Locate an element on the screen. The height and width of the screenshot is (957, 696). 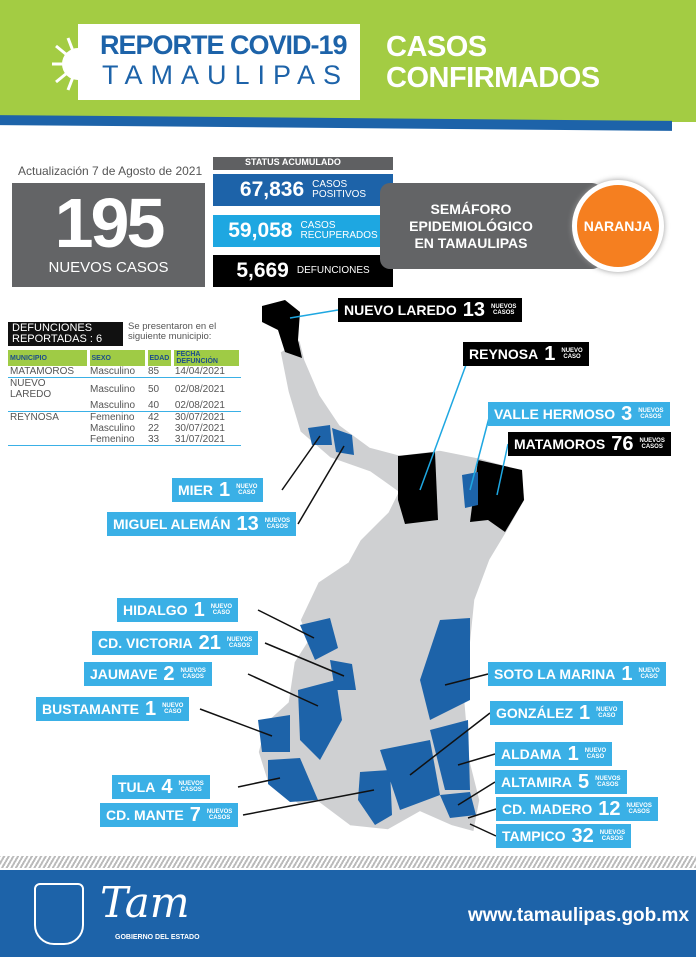
tula-region is located at coordinates (293, 780).